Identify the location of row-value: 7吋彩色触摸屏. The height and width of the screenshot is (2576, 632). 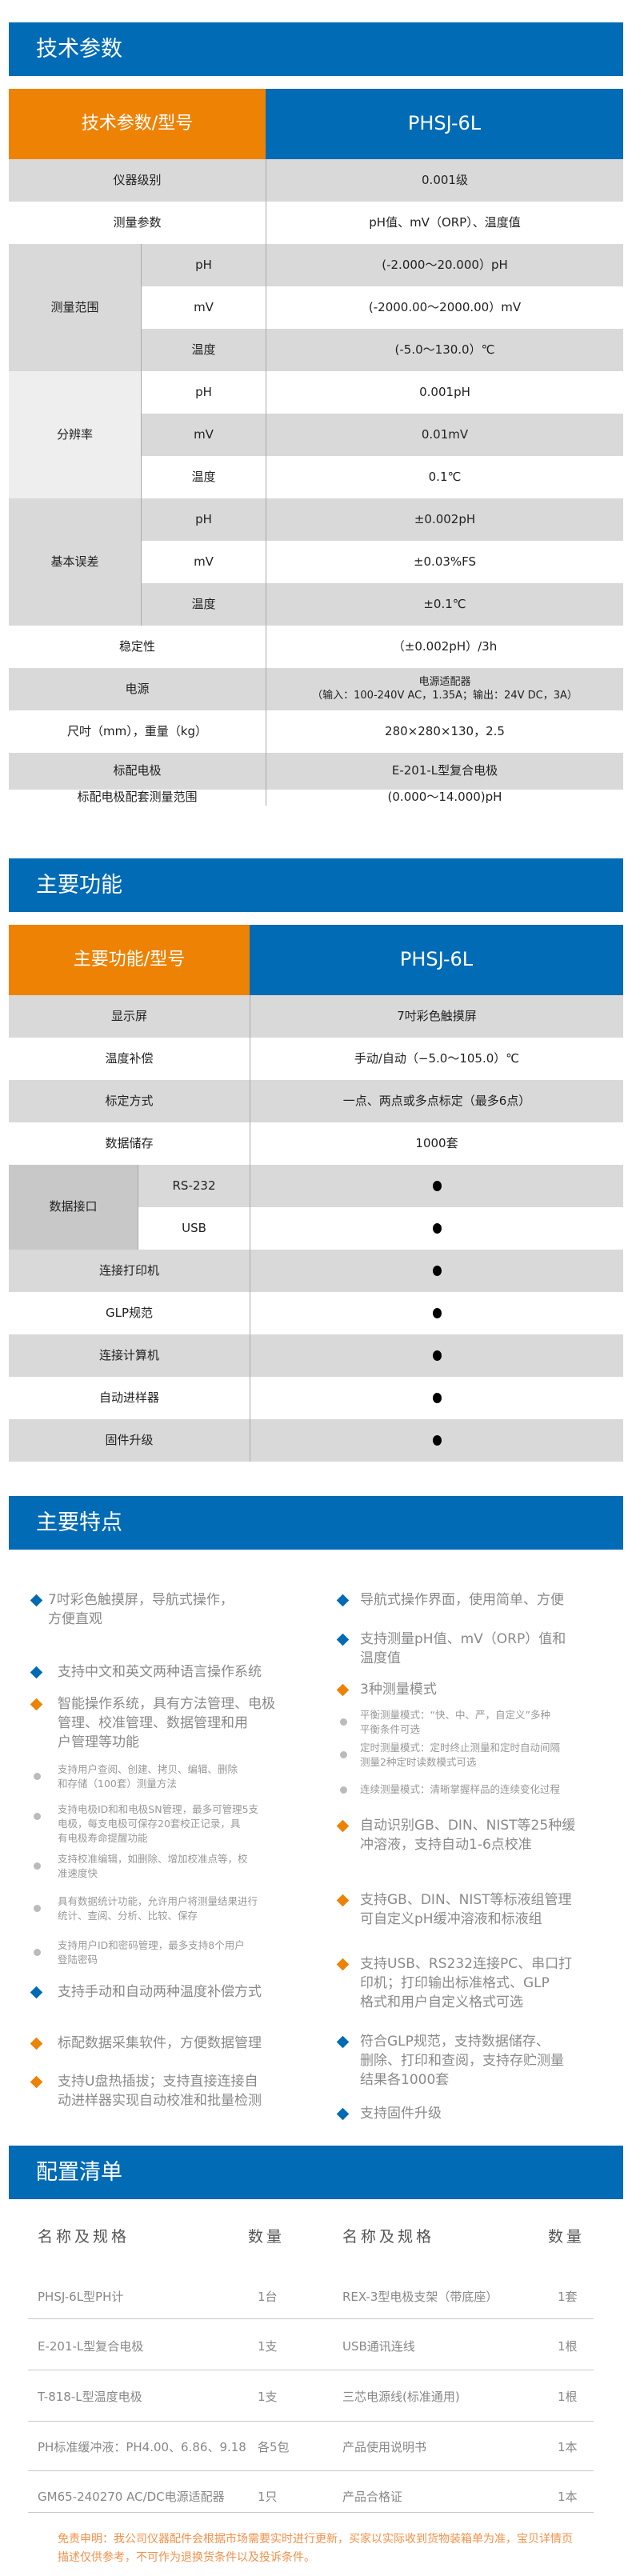
(436, 1016).